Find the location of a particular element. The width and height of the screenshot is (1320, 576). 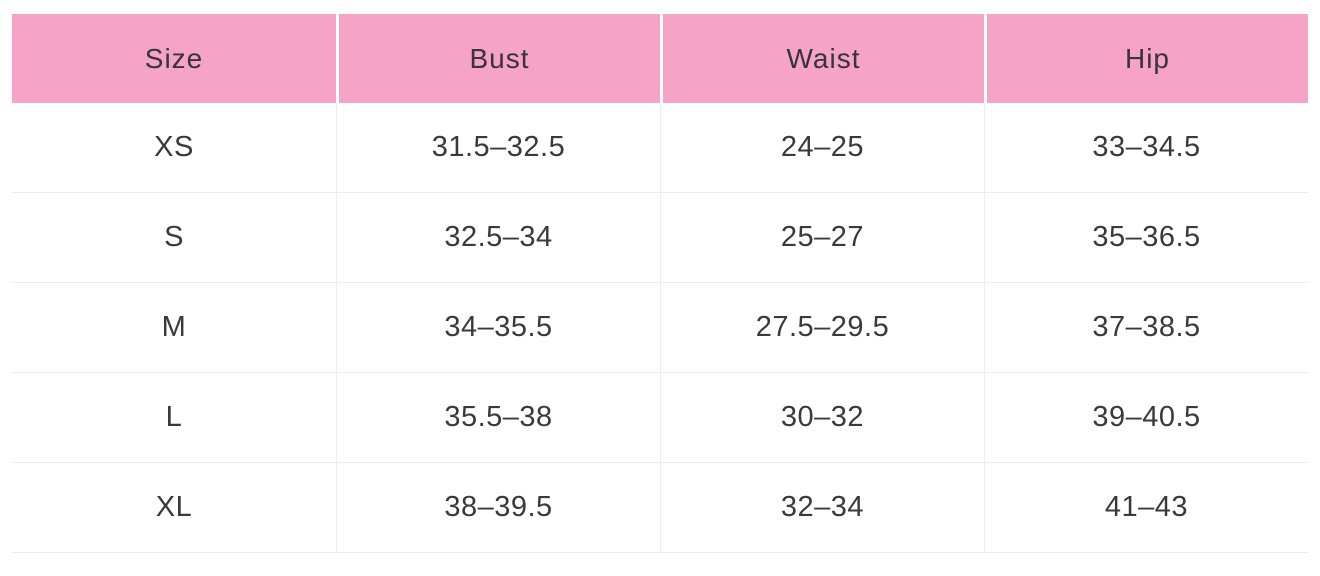

waist-cell: 24–25 is located at coordinates (822, 148).